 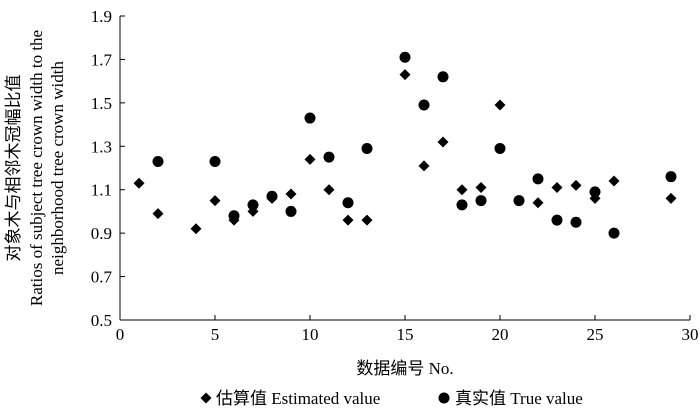 I want to click on y-tick-label: 1.1, so click(x=101, y=190).